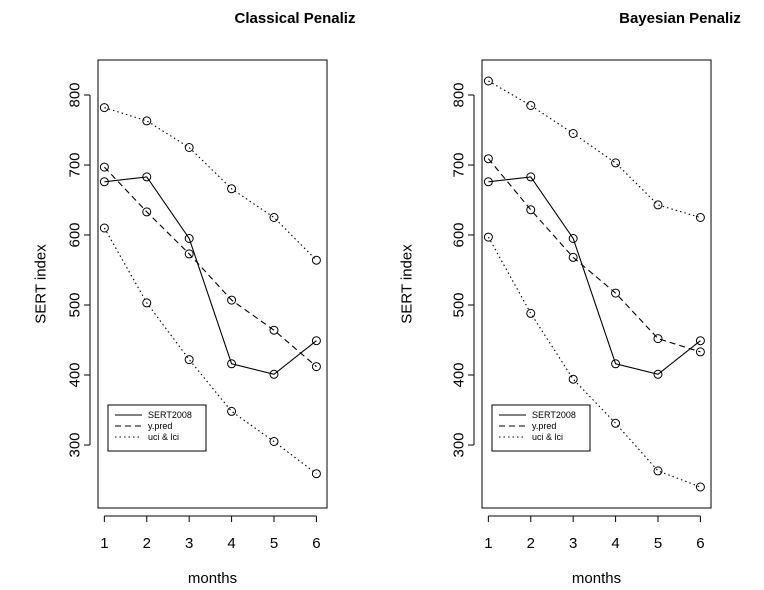  I want to click on classical-x-tick-label-4: 4, so click(231, 543).